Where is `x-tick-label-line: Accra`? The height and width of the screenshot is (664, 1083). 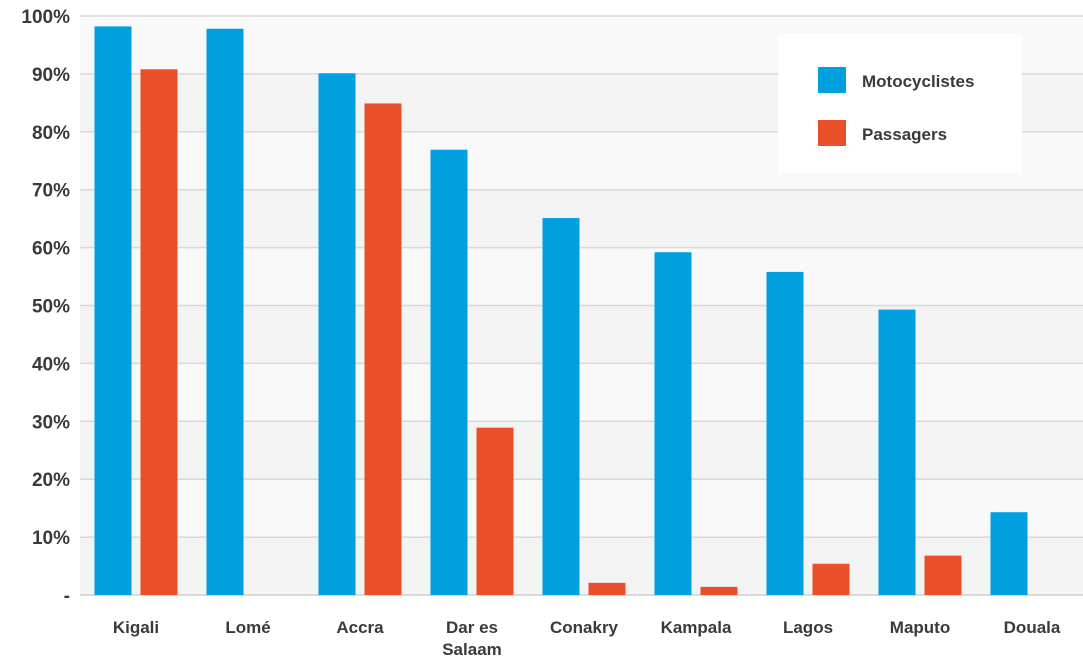
x-tick-label-line: Accra is located at coordinates (360, 627).